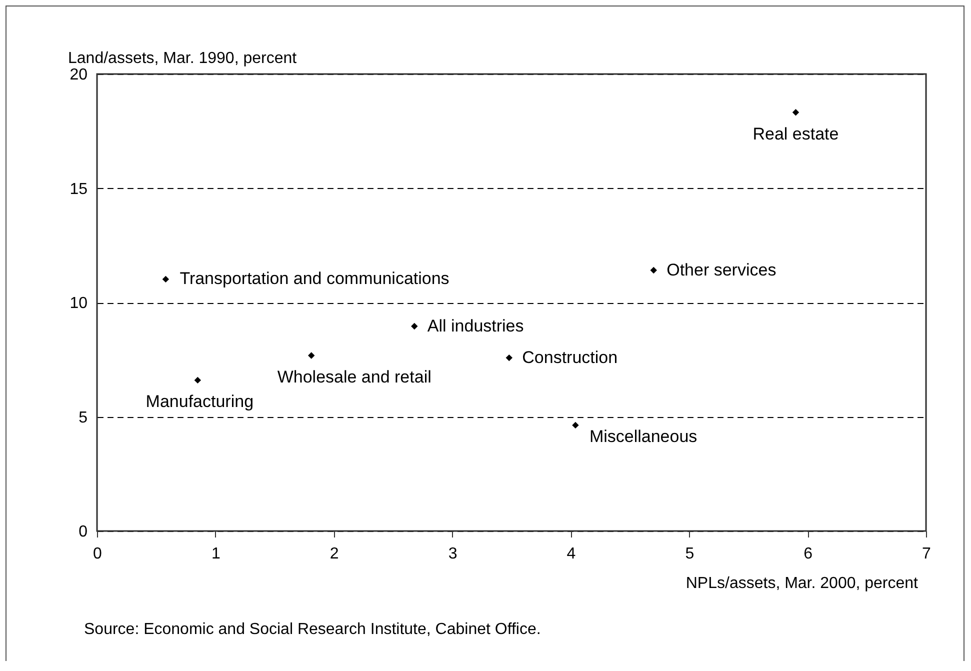 This screenshot has height=671, width=971. I want to click on y-tick-label: 20, so click(79, 75).